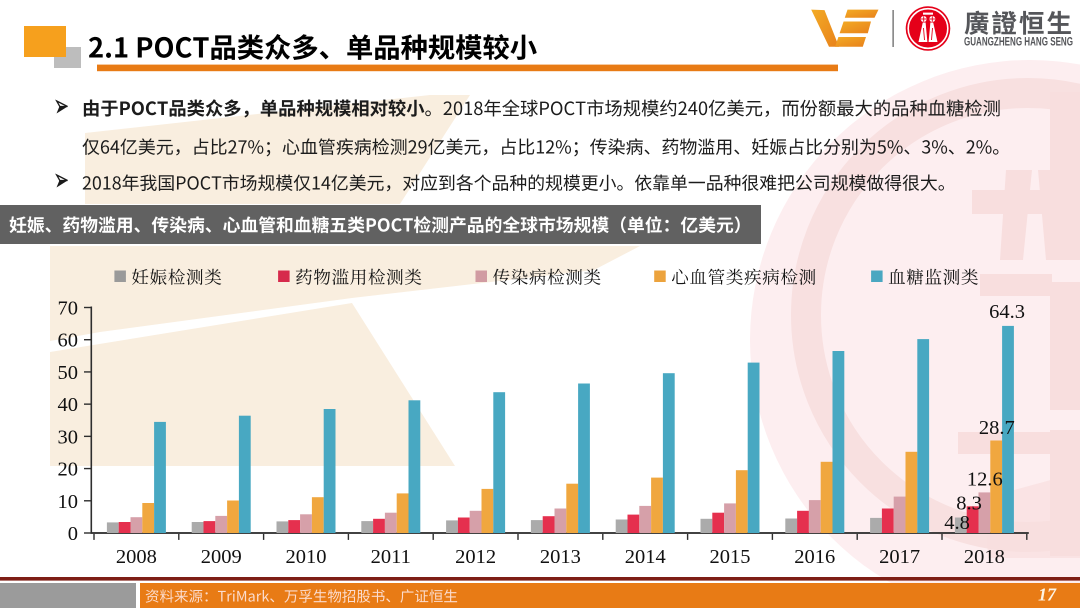  I want to click on svg-text: 20, so click(68, 470).